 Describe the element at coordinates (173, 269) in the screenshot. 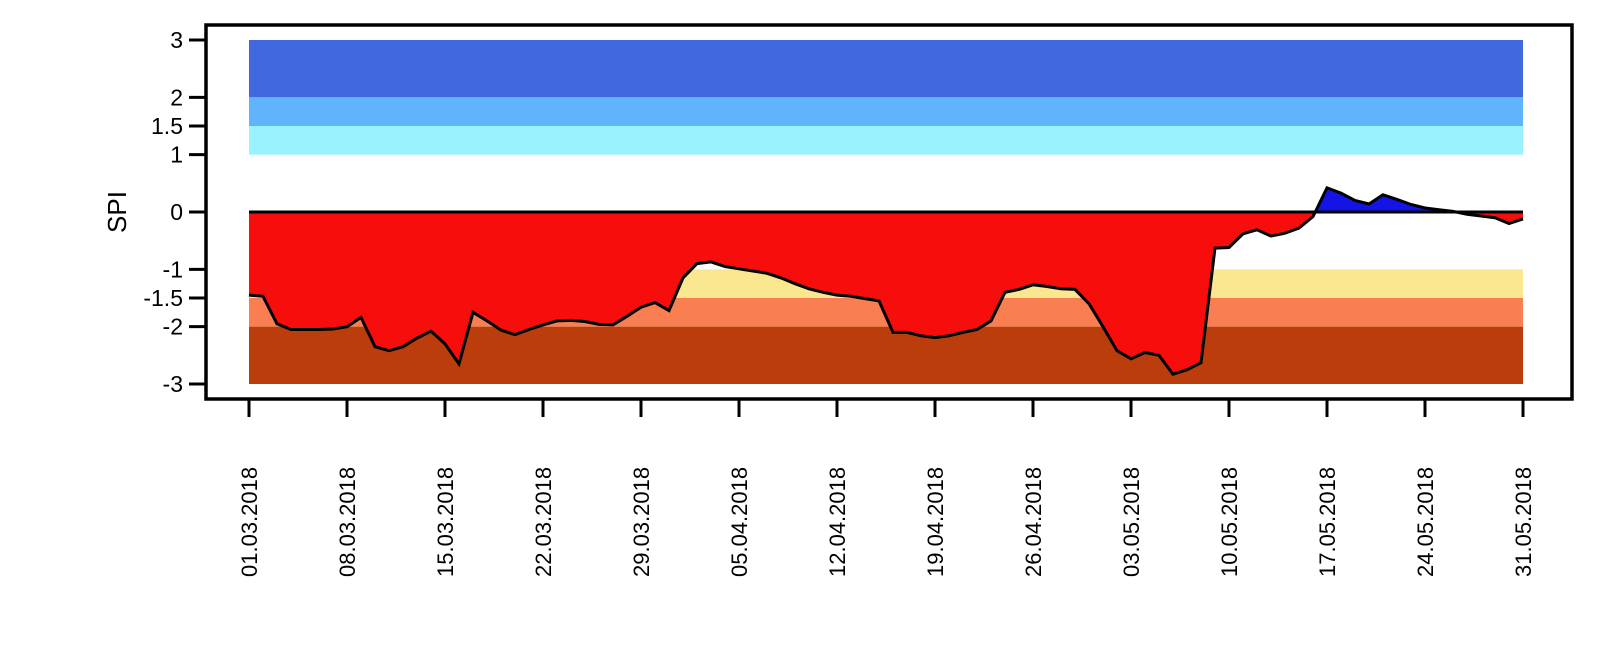

I see `y-axis-tick-label: -1` at that location.